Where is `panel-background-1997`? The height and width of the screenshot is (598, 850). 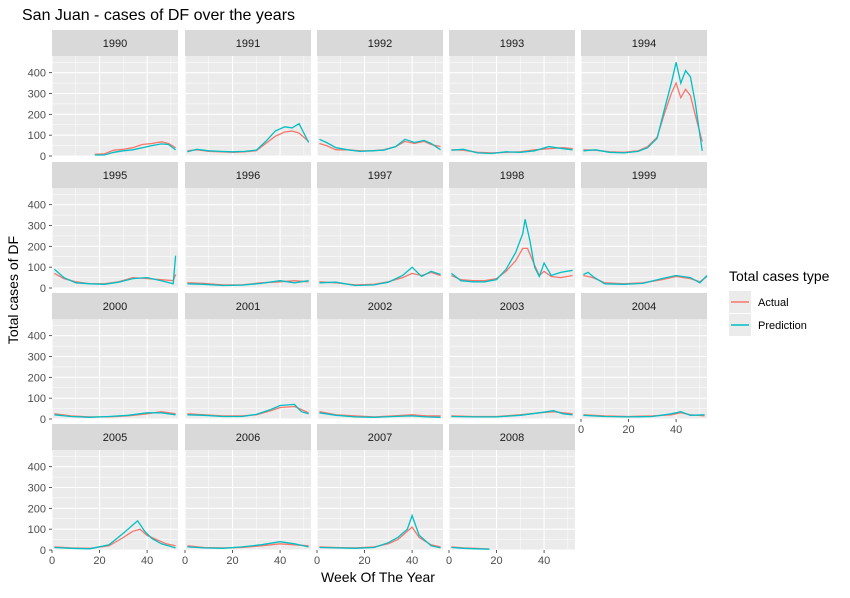
panel-background-1997 is located at coordinates (380, 238).